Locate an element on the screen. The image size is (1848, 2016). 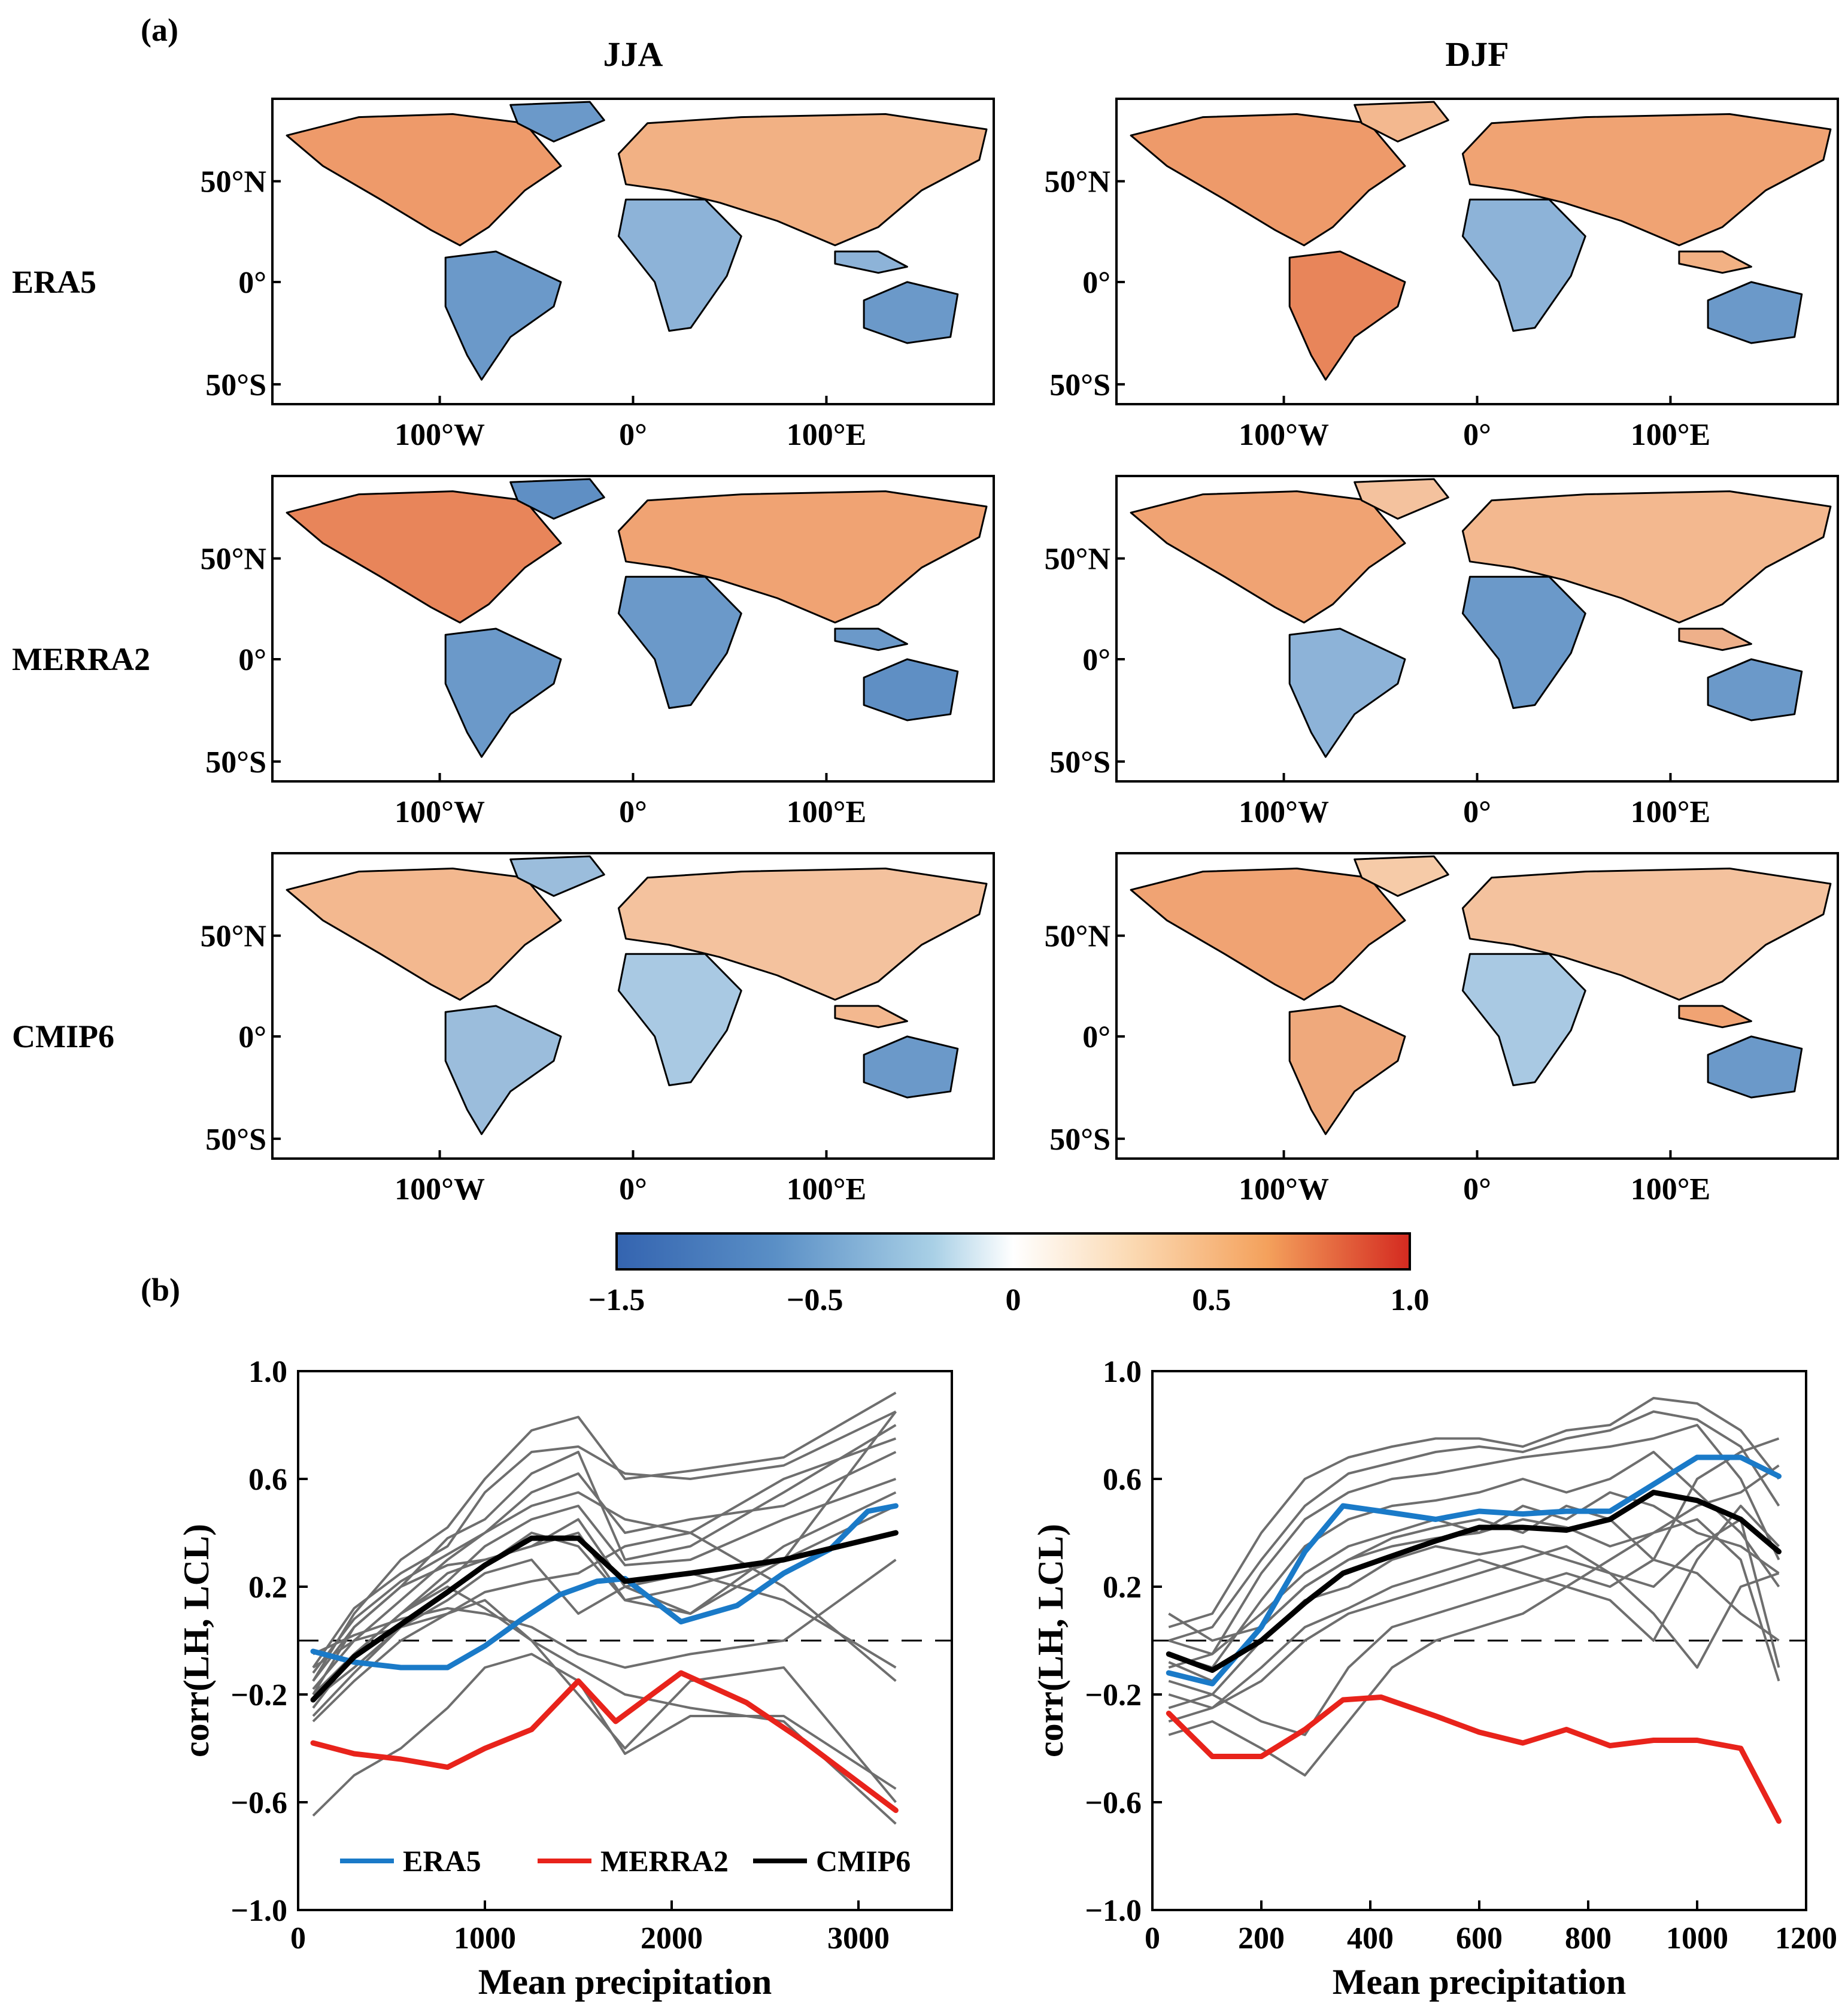
y-axis-label: corr(LH, LCL) is located at coordinates (196, 1640).